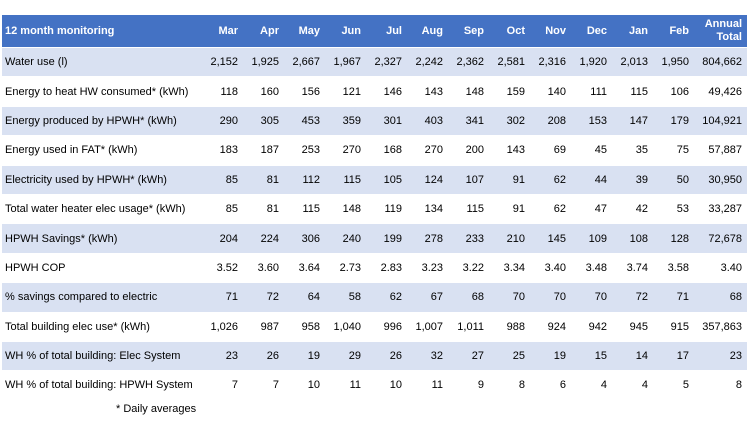 The width and height of the screenshot is (750, 423). I want to click on column-header: May, so click(302, 31).